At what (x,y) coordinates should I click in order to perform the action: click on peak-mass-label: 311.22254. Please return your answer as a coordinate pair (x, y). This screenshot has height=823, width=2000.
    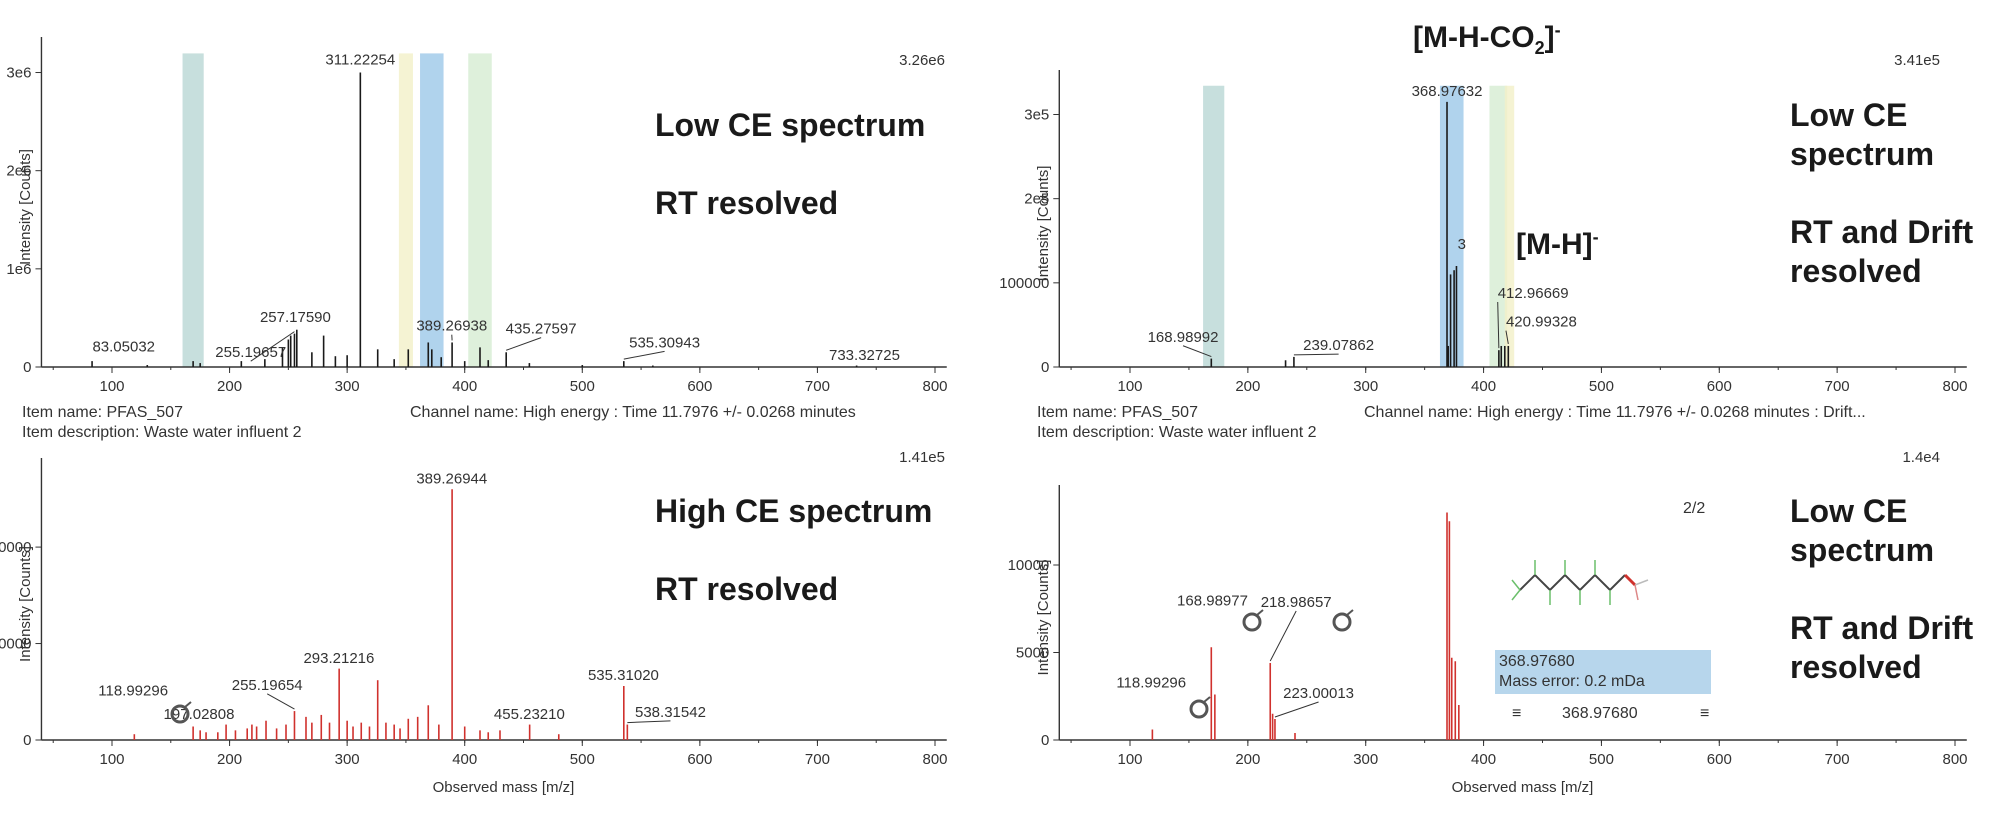
    Looking at the image, I should click on (360, 60).